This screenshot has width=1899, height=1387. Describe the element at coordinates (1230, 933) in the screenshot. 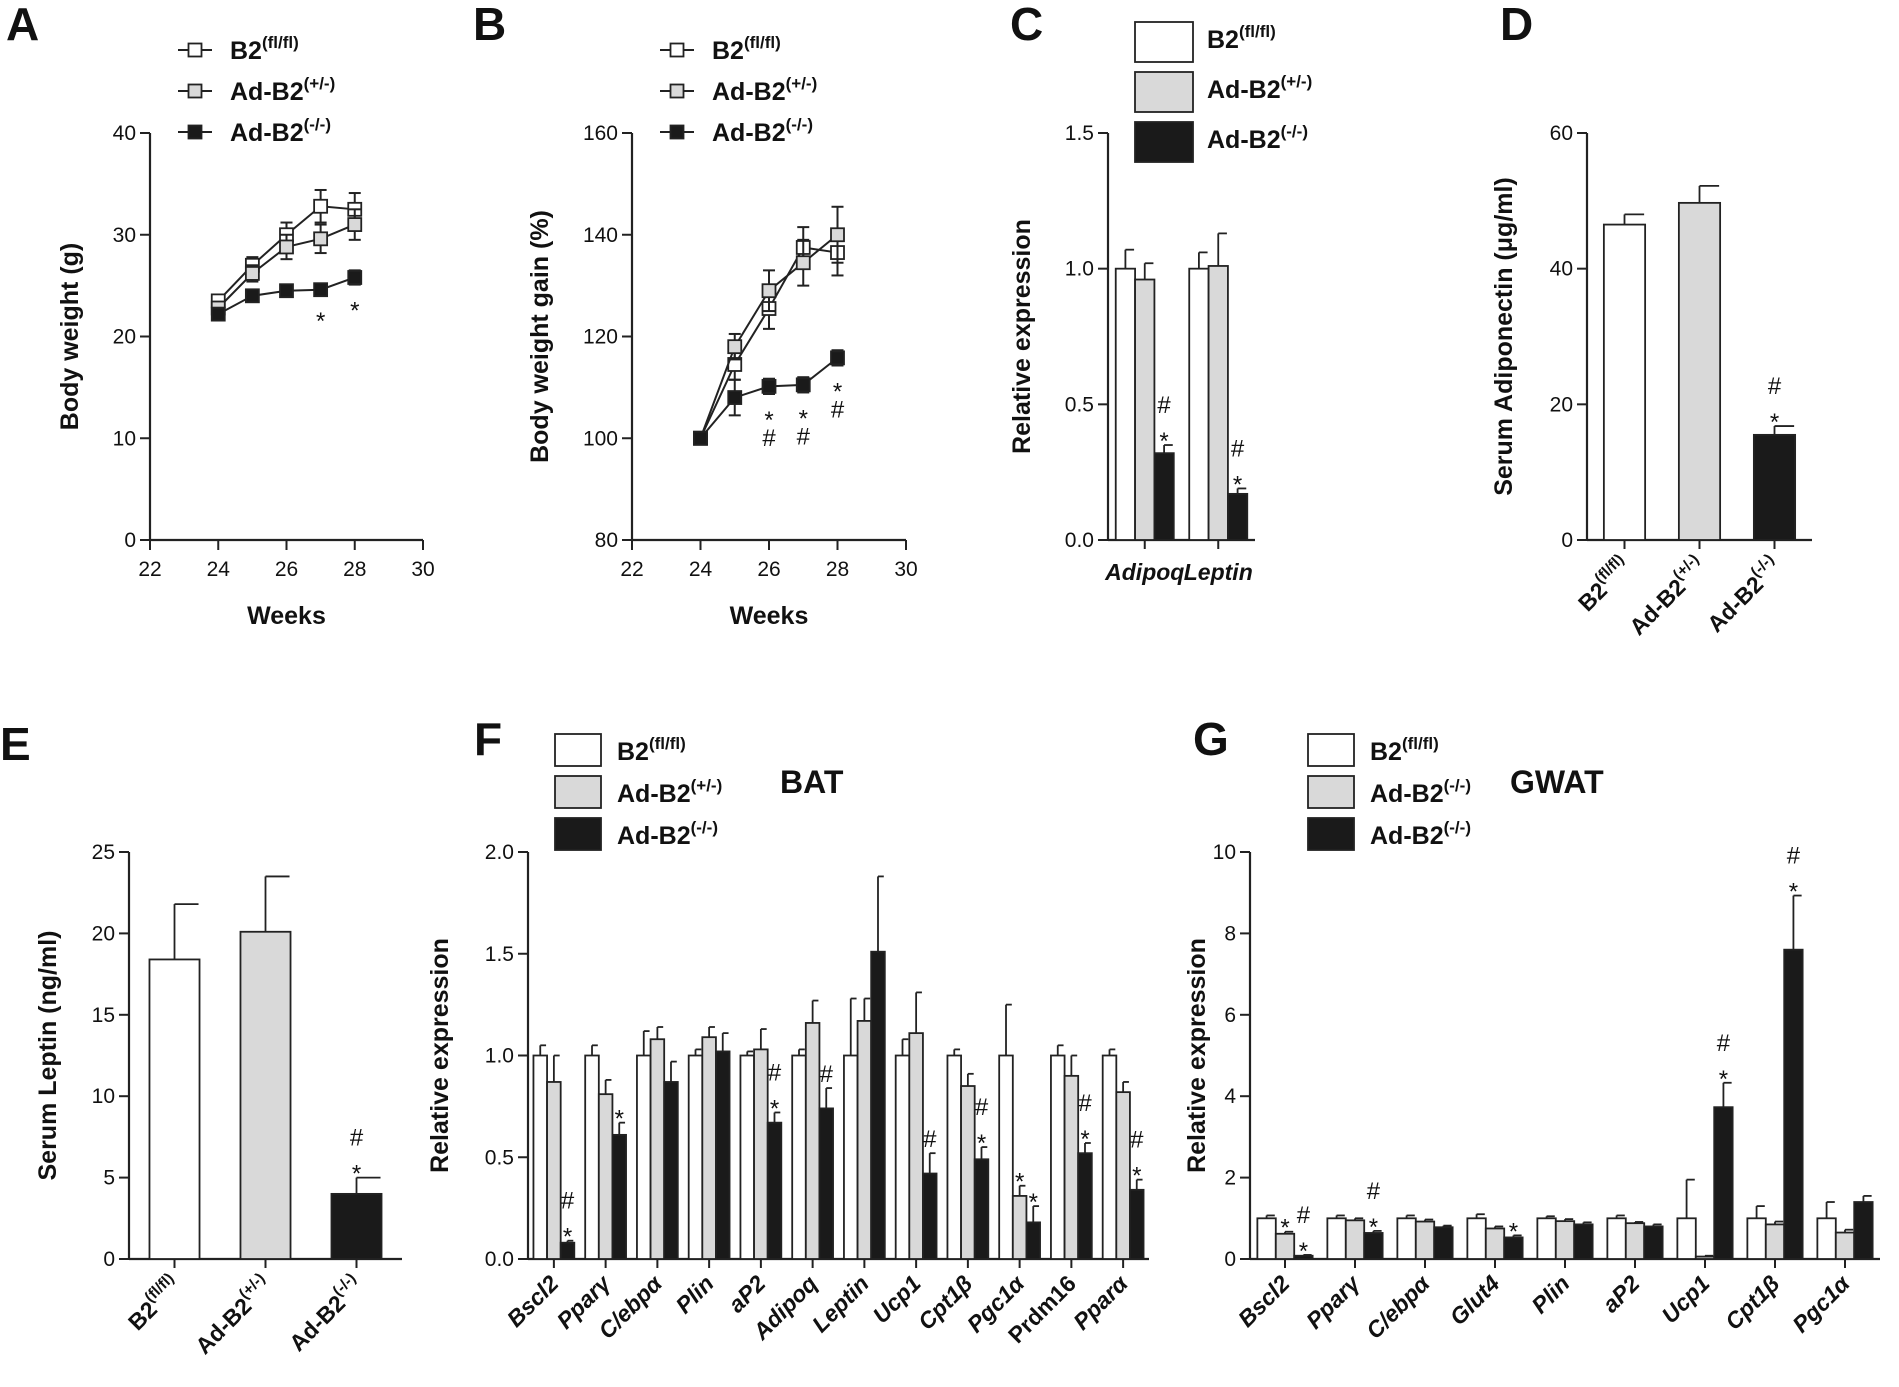

I see `y-tick-label: 8` at that location.